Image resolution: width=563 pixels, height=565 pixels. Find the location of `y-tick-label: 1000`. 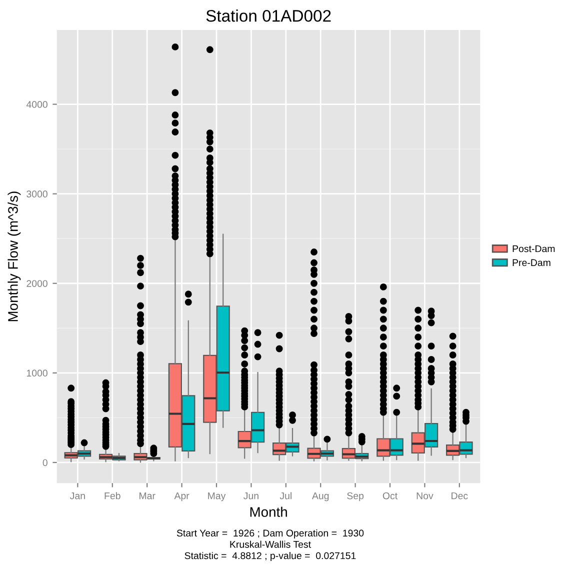

y-tick-label: 1000 is located at coordinates (37, 373).